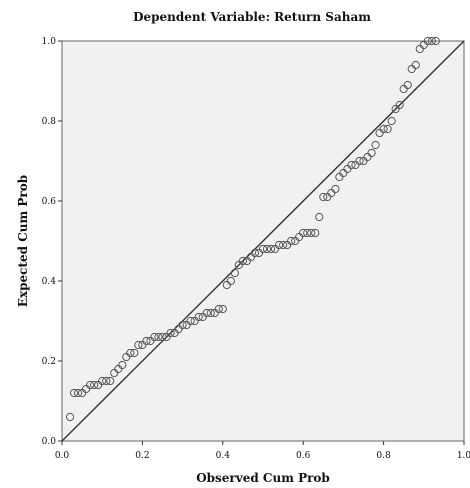 The image size is (470, 488). What do you see at coordinates (263, 478) in the screenshot?
I see `x-axis-title: Observed Cum Prob` at bounding box center [263, 478].